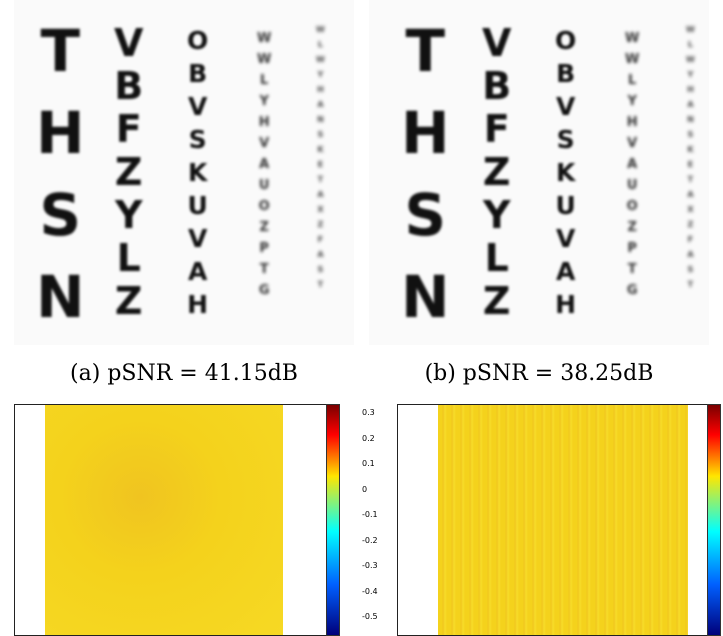 The image size is (723, 636). I want to click on colorbar-tick-label: 0.2, so click(368, 438).